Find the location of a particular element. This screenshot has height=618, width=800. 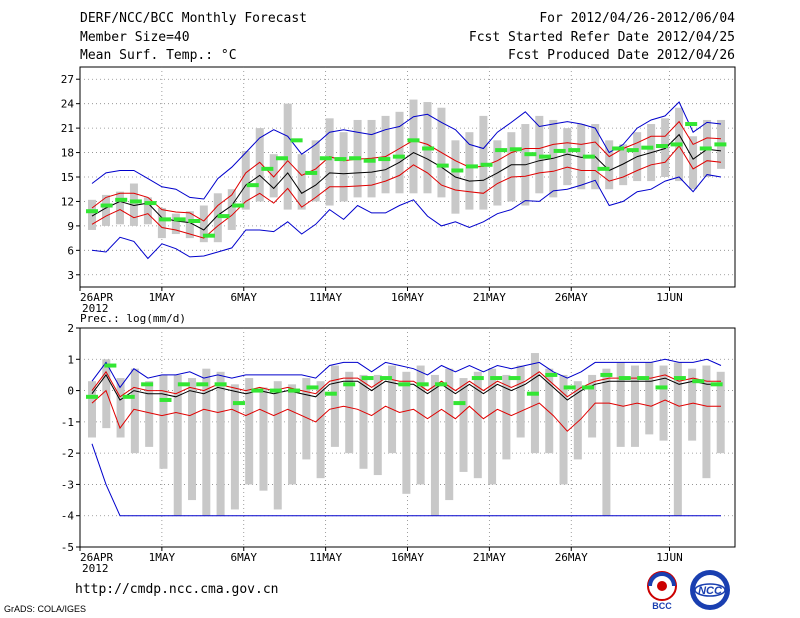

fcst-started-date: Fcst Started Refer Date 2012/04/25 is located at coordinates (601, 37).